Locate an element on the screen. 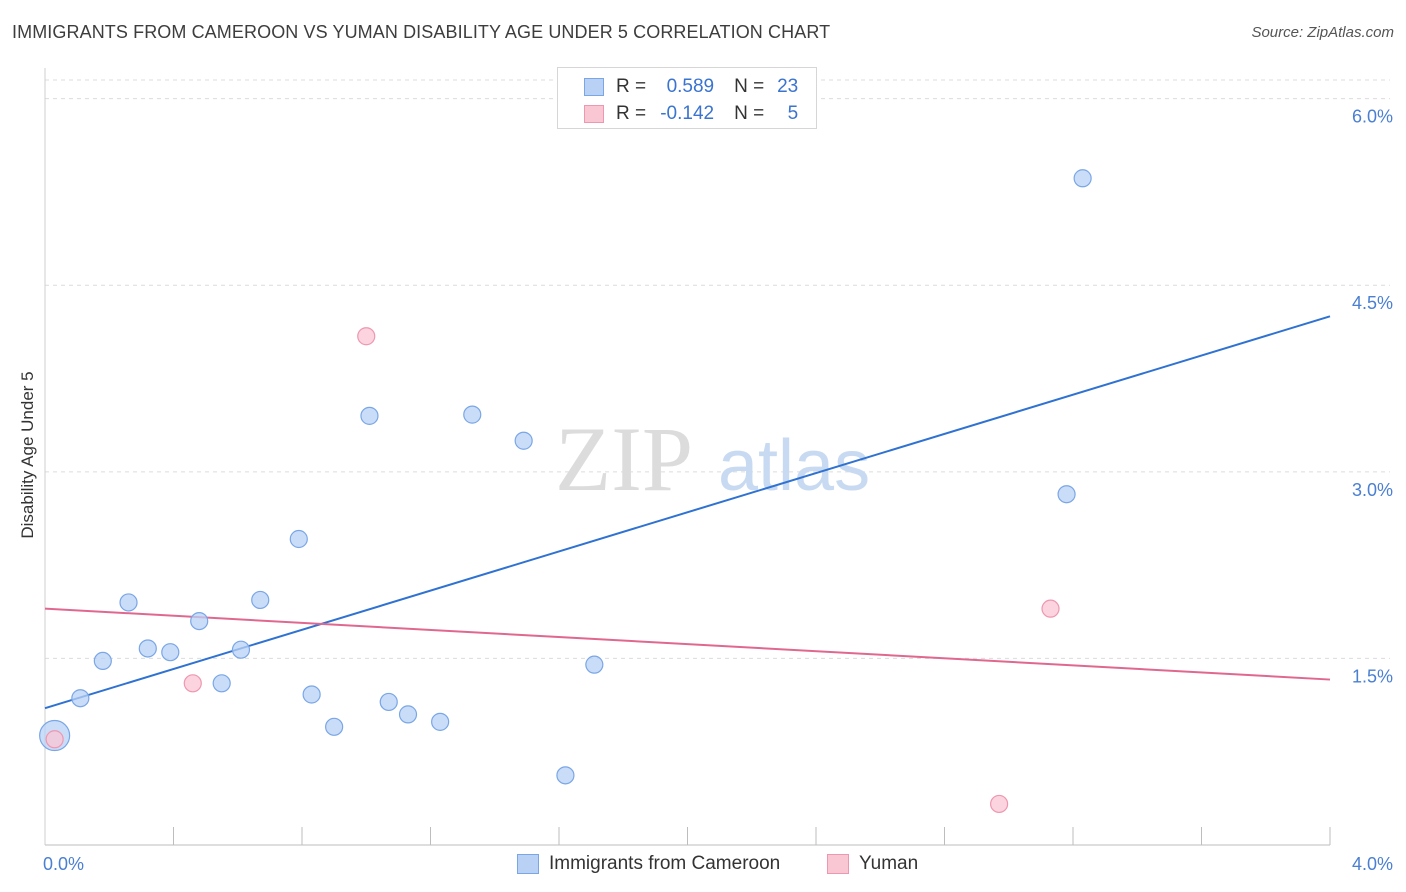  bottom-legend-label-yuman: Yuman is located at coordinates (889, 863).